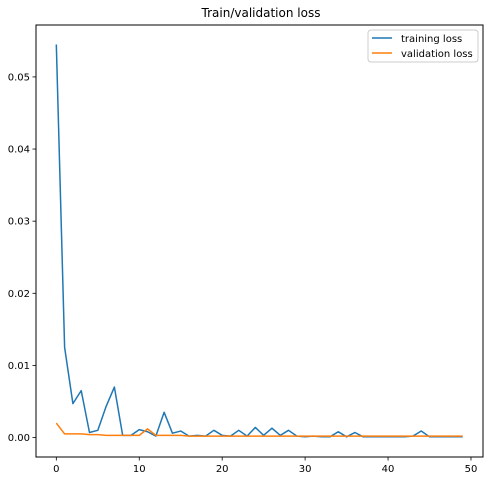  What do you see at coordinates (19, 366) in the screenshot?
I see `y-tick-label: 0.01` at bounding box center [19, 366].